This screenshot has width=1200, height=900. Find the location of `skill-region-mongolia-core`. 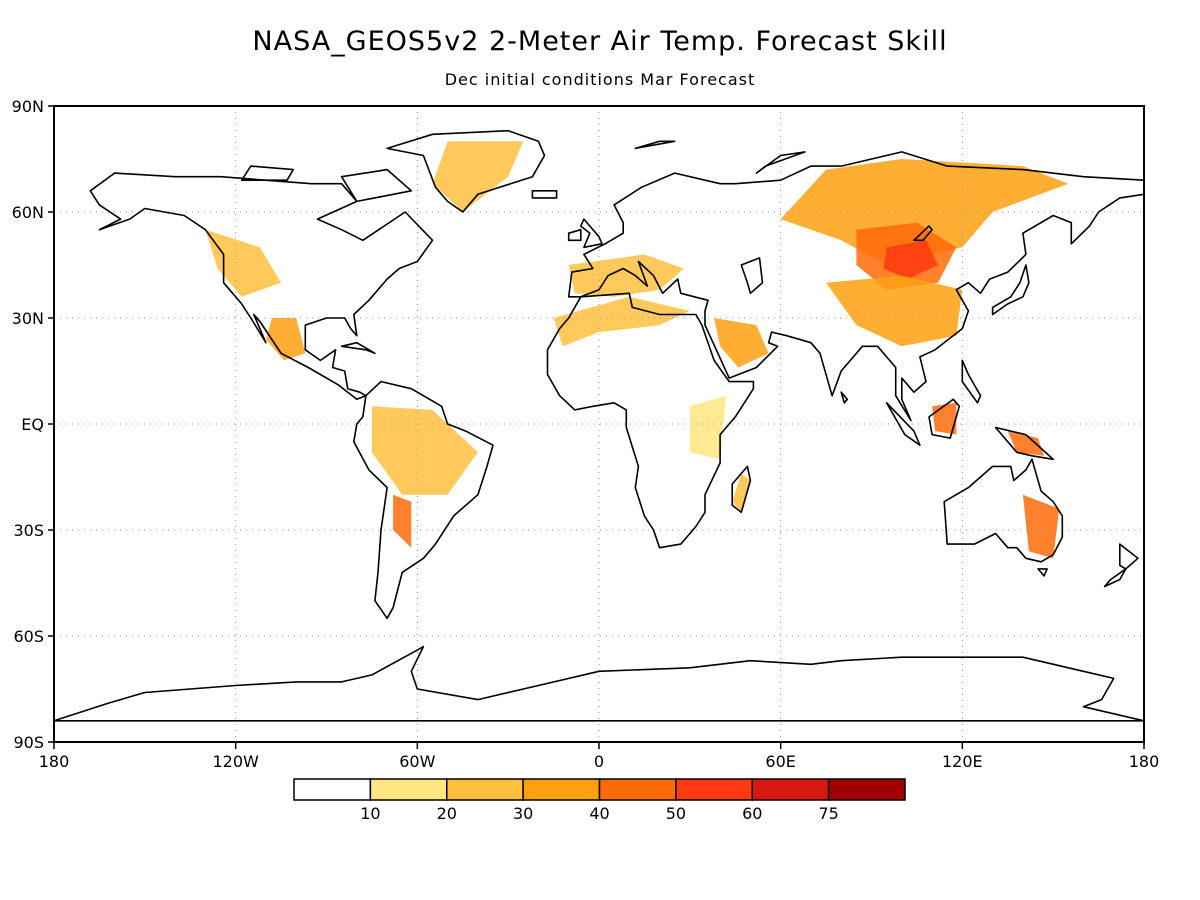

skill-region-mongolia-core is located at coordinates (911, 260).